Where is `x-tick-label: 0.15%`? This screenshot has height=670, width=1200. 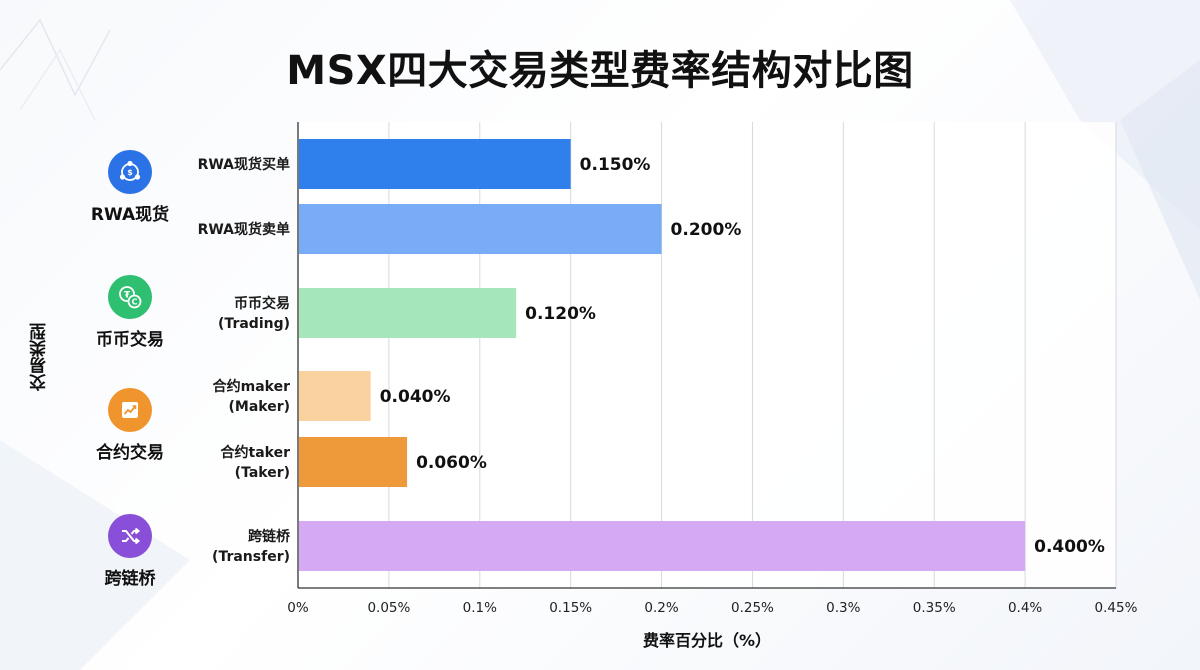
x-tick-label: 0.15% is located at coordinates (570, 608).